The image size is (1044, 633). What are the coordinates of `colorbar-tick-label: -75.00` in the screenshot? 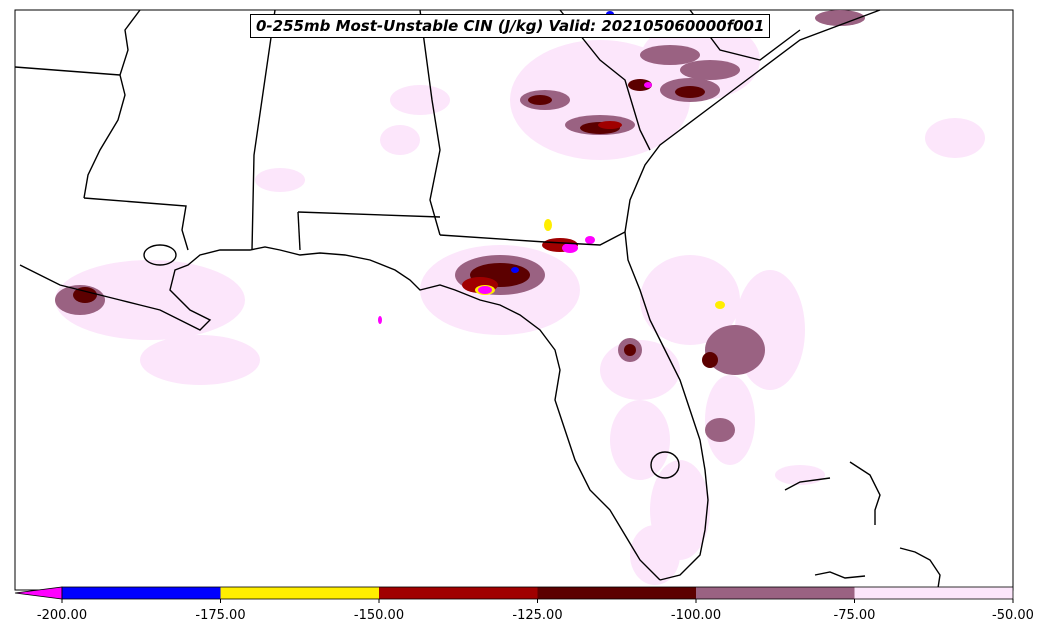 It's located at (854, 615).